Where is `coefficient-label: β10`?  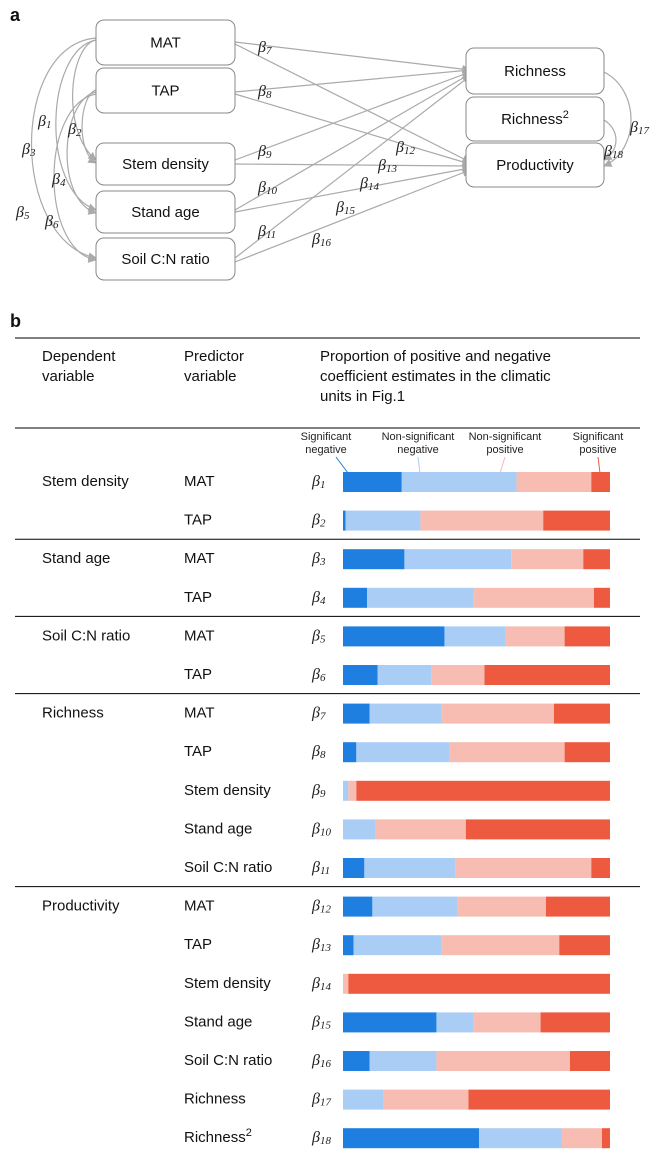
coefficient-label: β10 is located at coordinates (267, 188).